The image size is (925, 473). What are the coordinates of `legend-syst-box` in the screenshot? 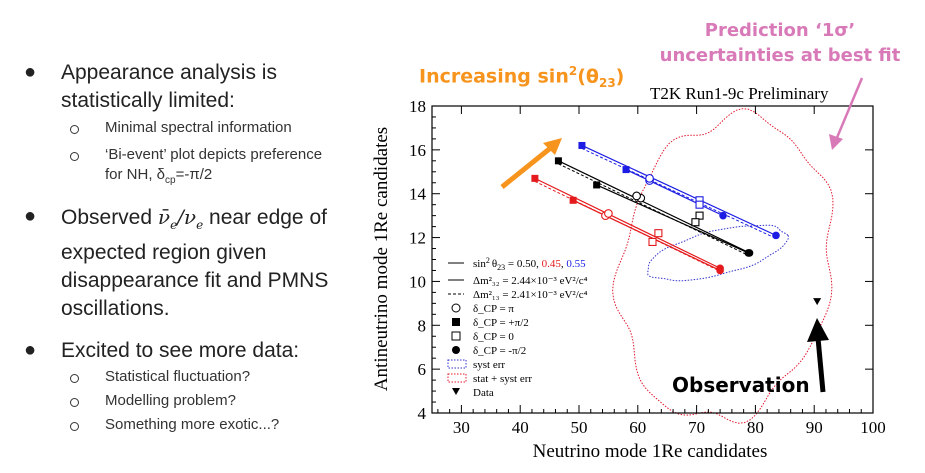 It's located at (457, 364).